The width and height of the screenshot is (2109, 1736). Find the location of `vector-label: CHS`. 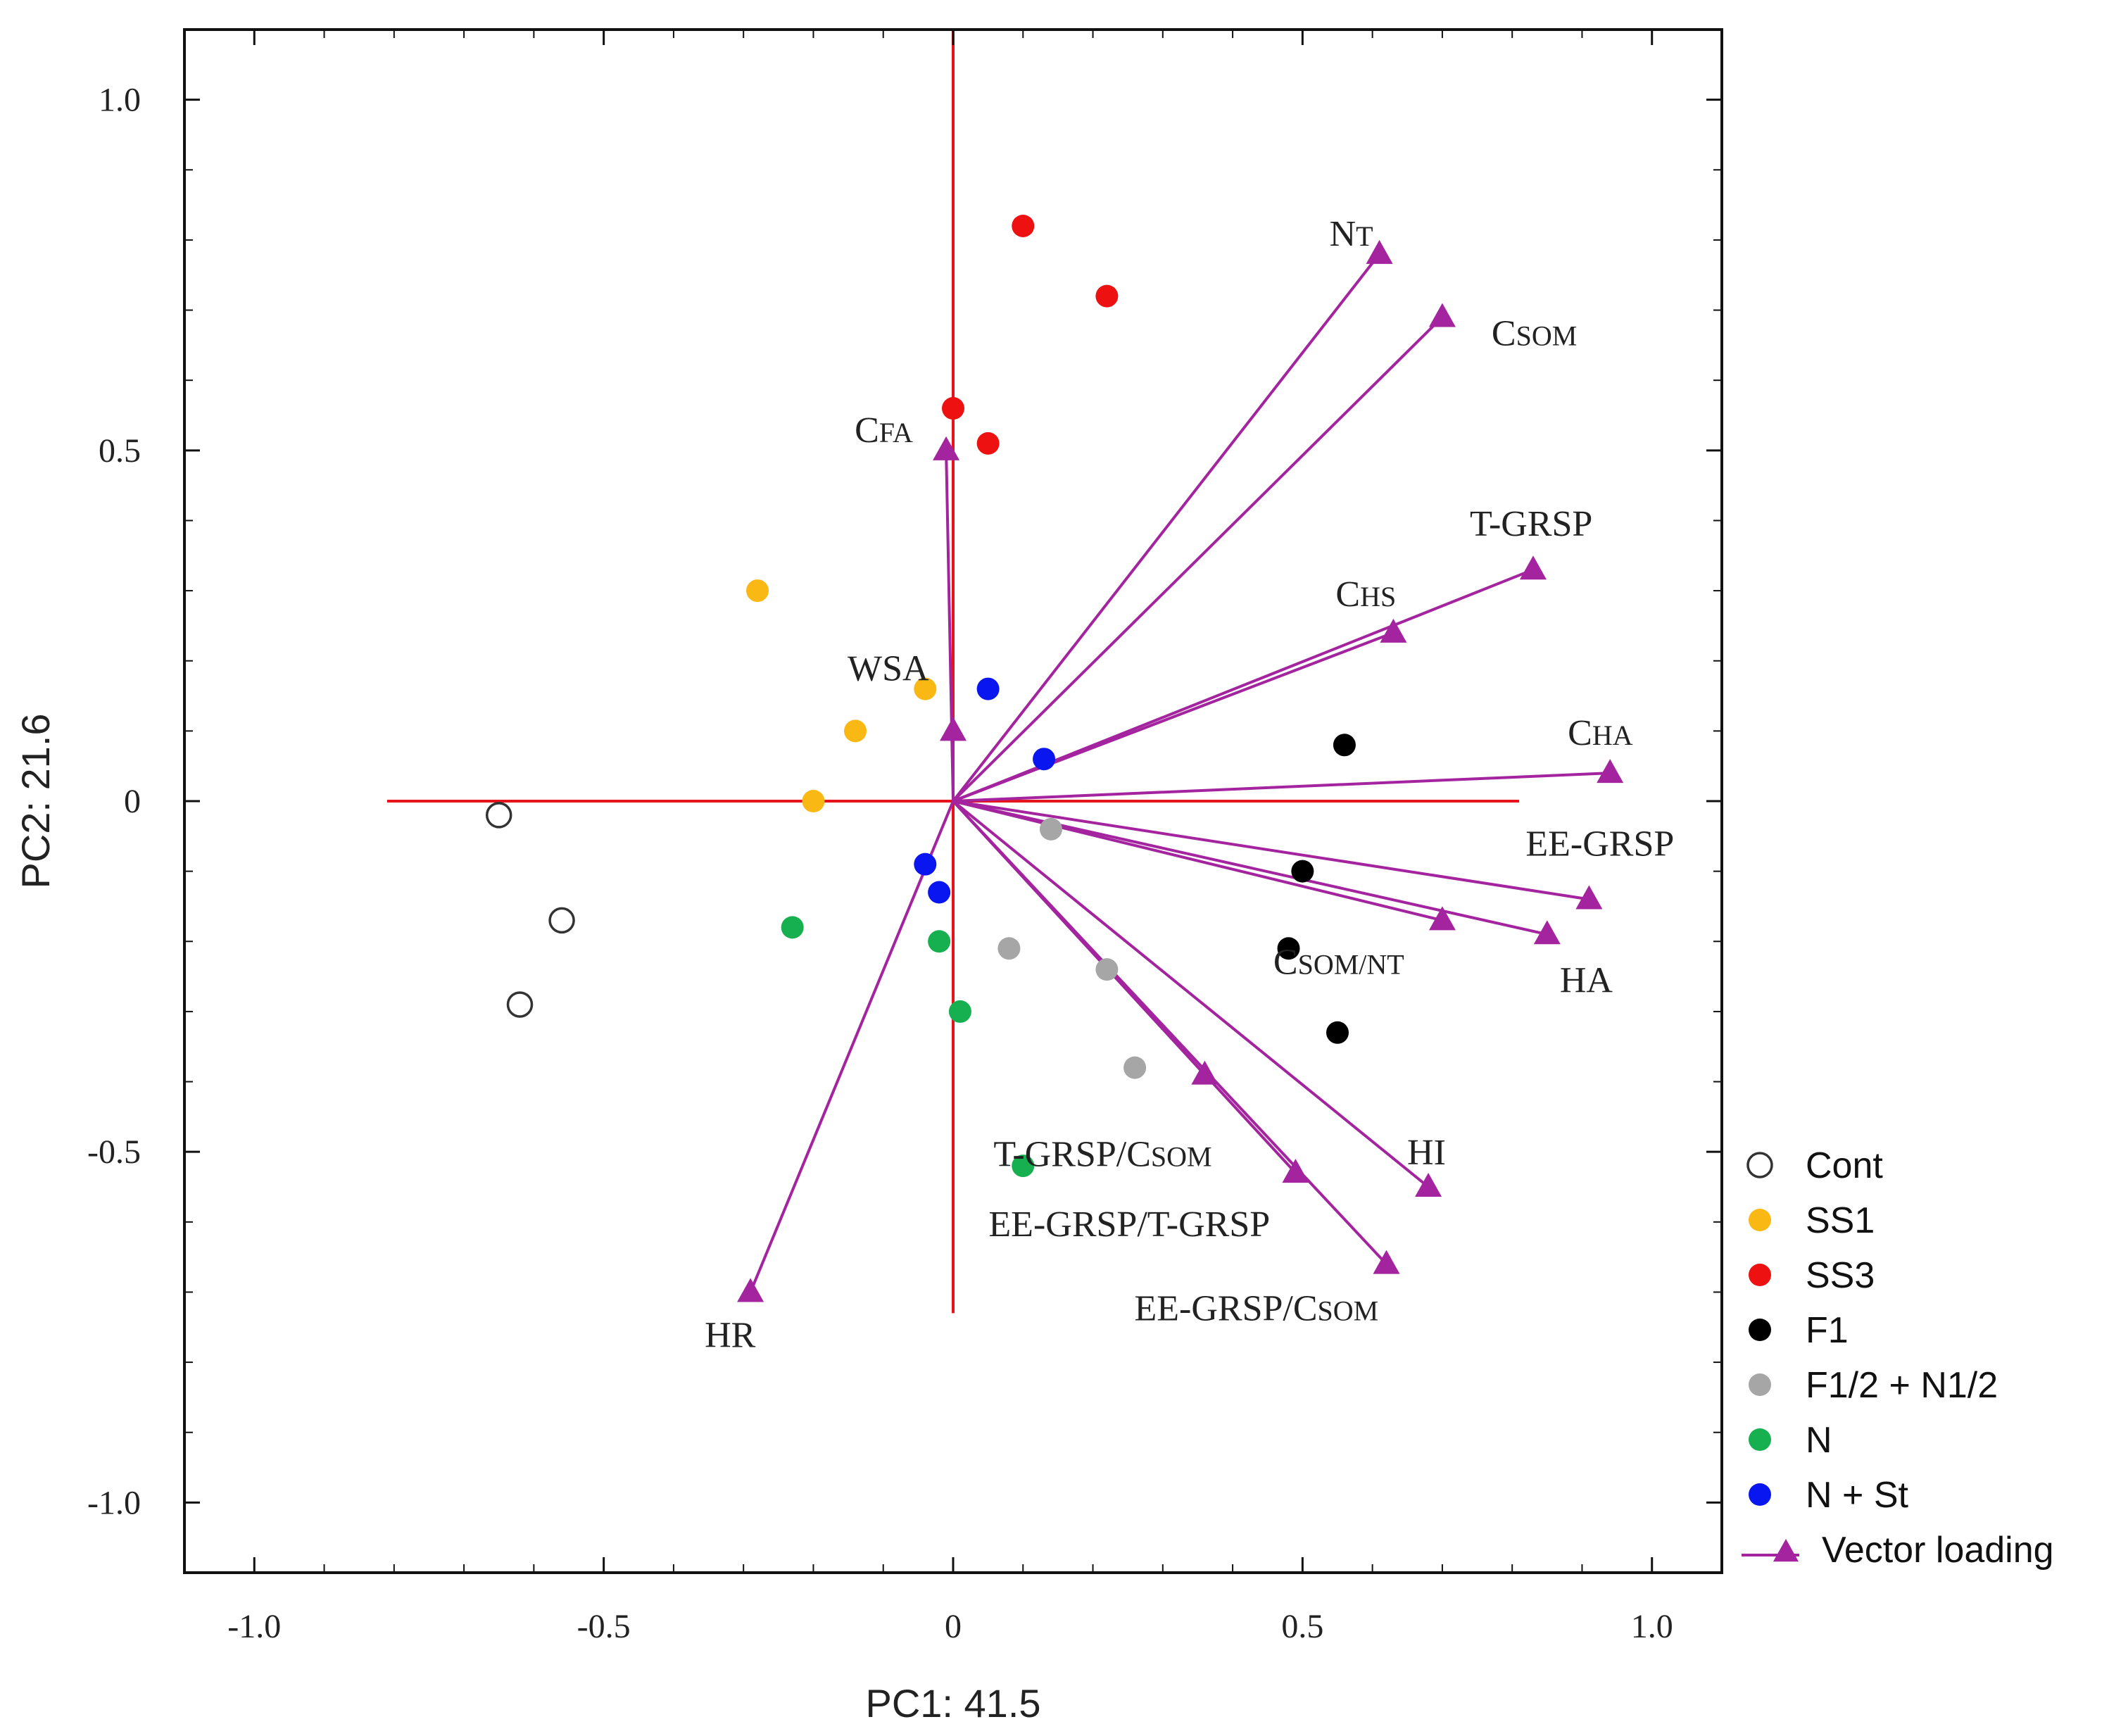

vector-label: CHS is located at coordinates (1365, 594).